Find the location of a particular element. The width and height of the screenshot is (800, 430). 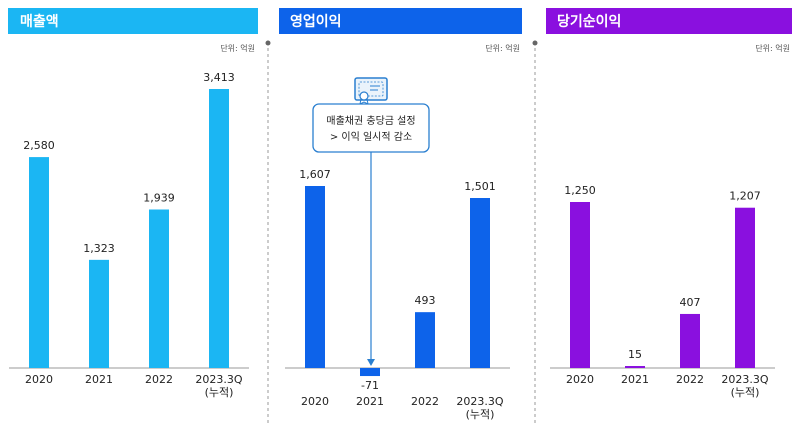

panel-1-header-band is located at coordinates (133, 21).